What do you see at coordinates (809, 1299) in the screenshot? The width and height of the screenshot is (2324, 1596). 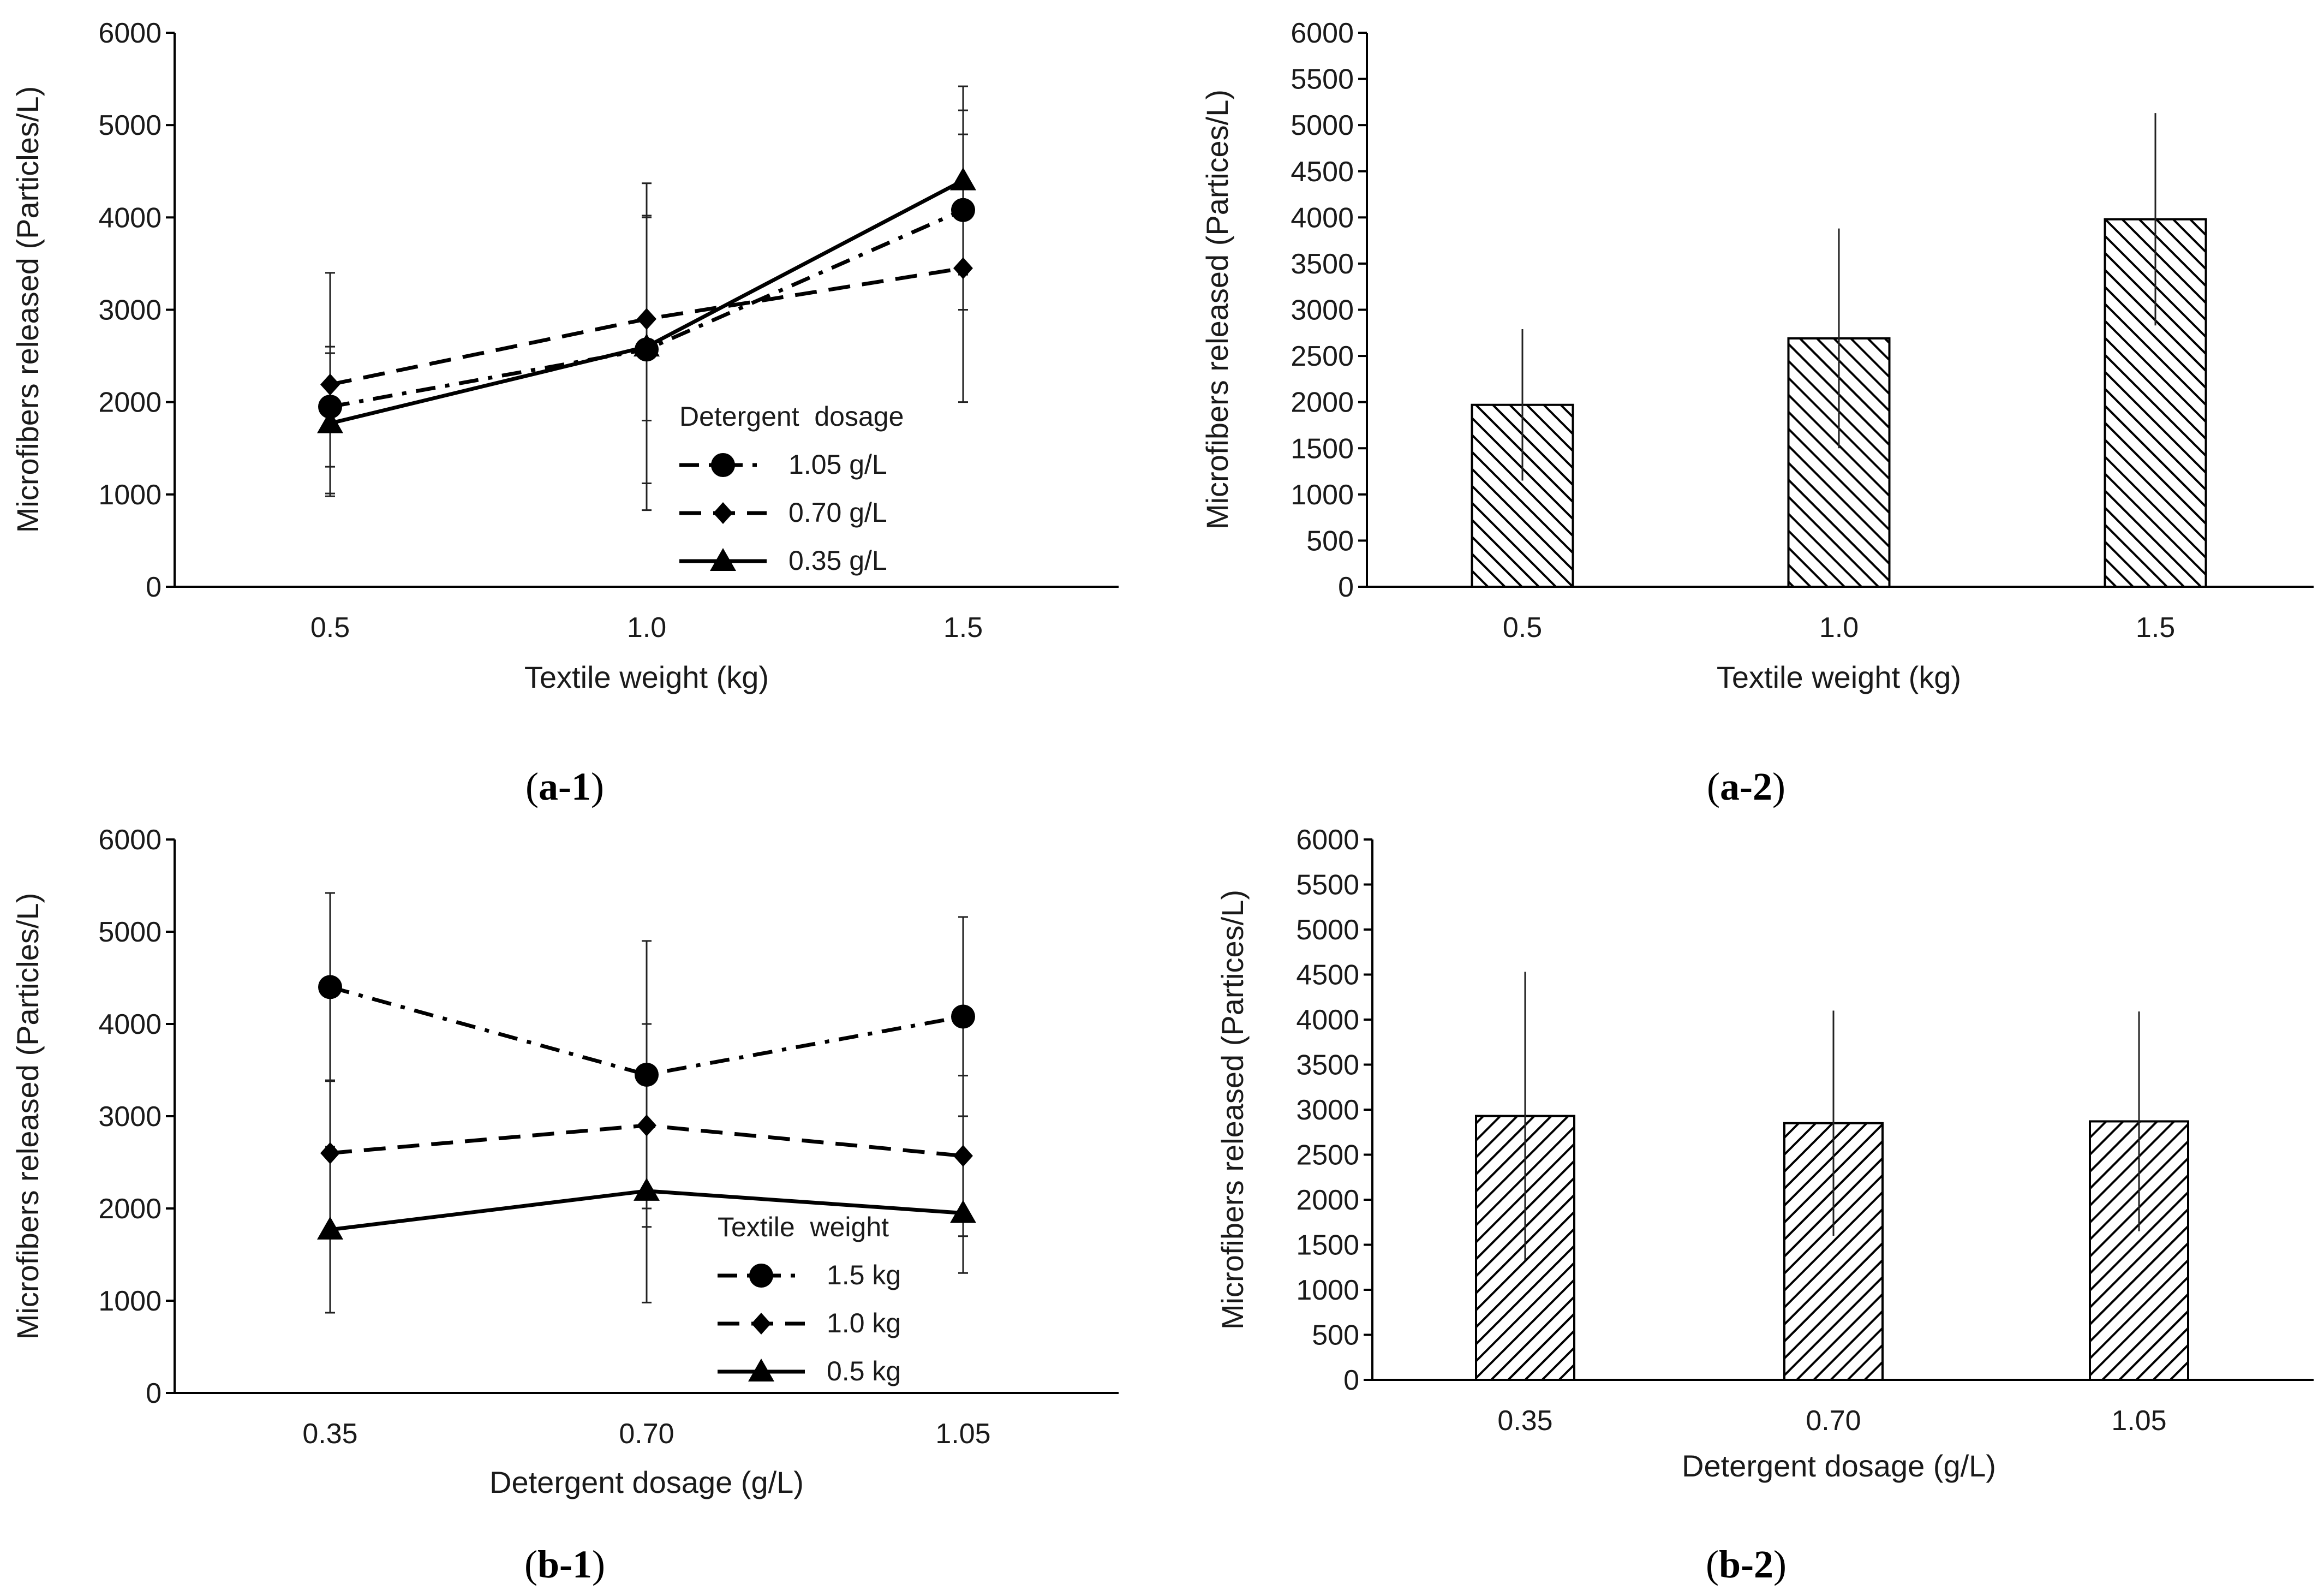 I see `chart-legend: Textile weight 1.5 kg 1.0 kg 0.5 kg` at bounding box center [809, 1299].